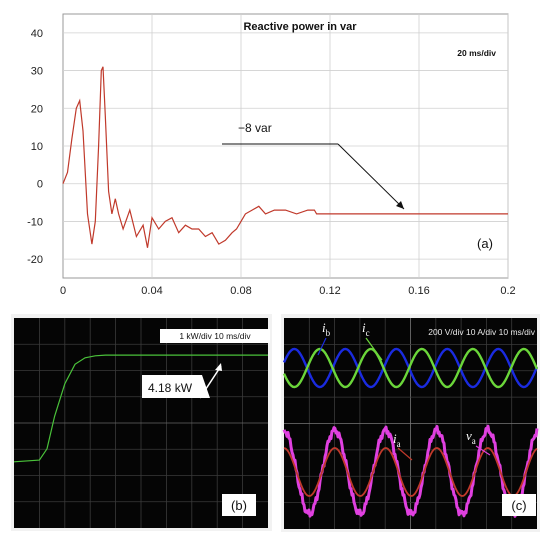  I want to click on series-labels-c: ib ic ia va, so click(404, 390).